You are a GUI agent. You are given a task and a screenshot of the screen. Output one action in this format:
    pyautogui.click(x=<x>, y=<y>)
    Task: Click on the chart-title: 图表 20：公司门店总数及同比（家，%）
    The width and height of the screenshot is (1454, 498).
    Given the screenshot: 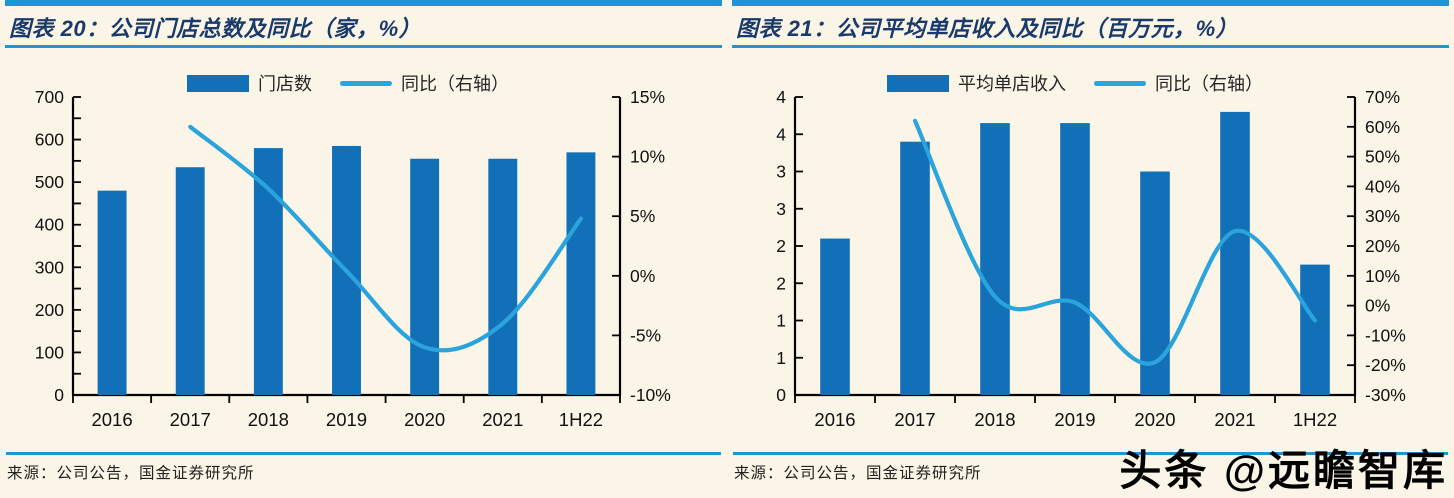 What is the action you would take?
    pyautogui.click(x=215, y=28)
    